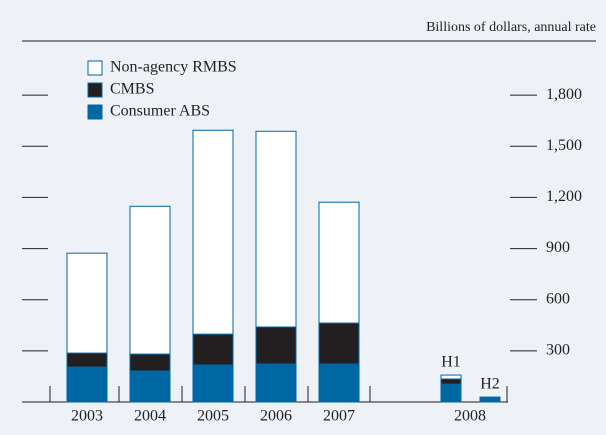 This screenshot has height=435, width=606. What do you see at coordinates (132, 89) in the screenshot?
I see `legend-label: CMBS` at bounding box center [132, 89].